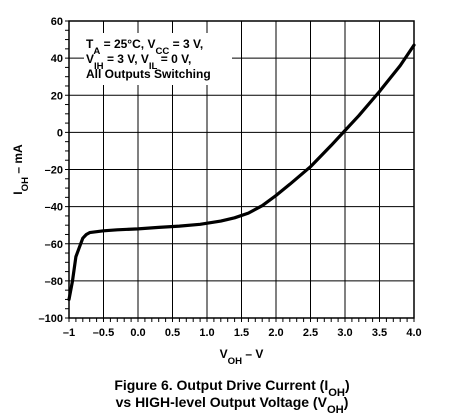 This screenshot has height=417, width=456. Describe the element at coordinates (231, 388) in the screenshot. I see `caption-line: Figure 6. Output Drive Current (IOH)` at that location.